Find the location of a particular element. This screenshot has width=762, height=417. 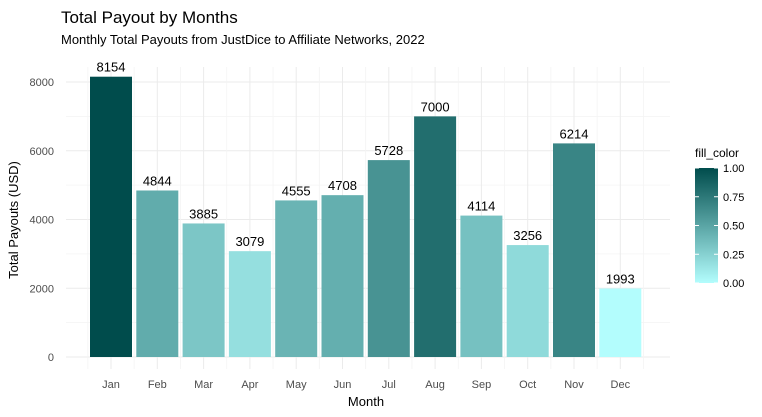

x-axis-title: Month is located at coordinates (366, 401).